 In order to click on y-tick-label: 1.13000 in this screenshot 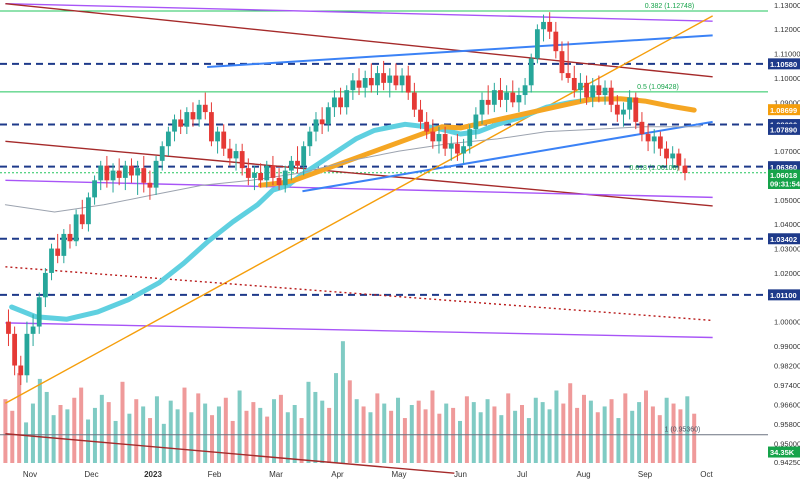, I will do `click(787, 5)`.